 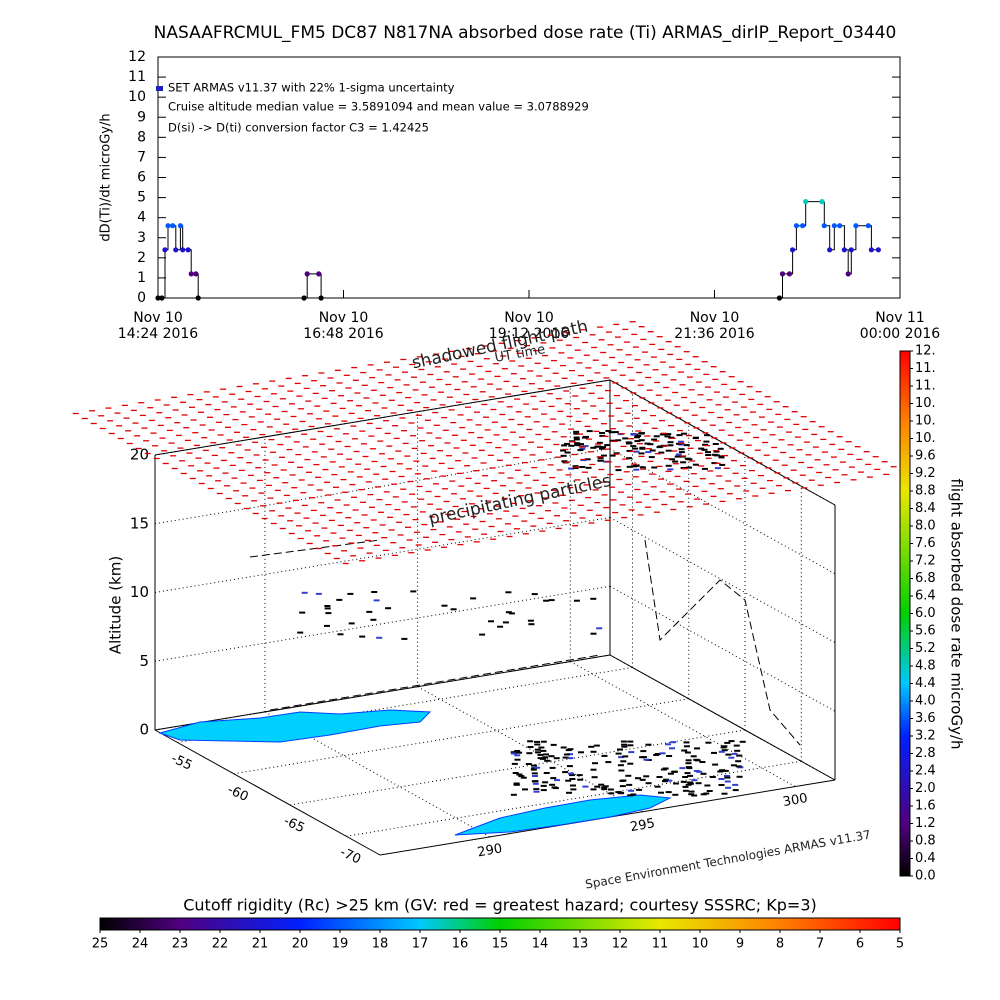 I want to click on colorbar-tick-label: 9.6, so click(x=925, y=456).